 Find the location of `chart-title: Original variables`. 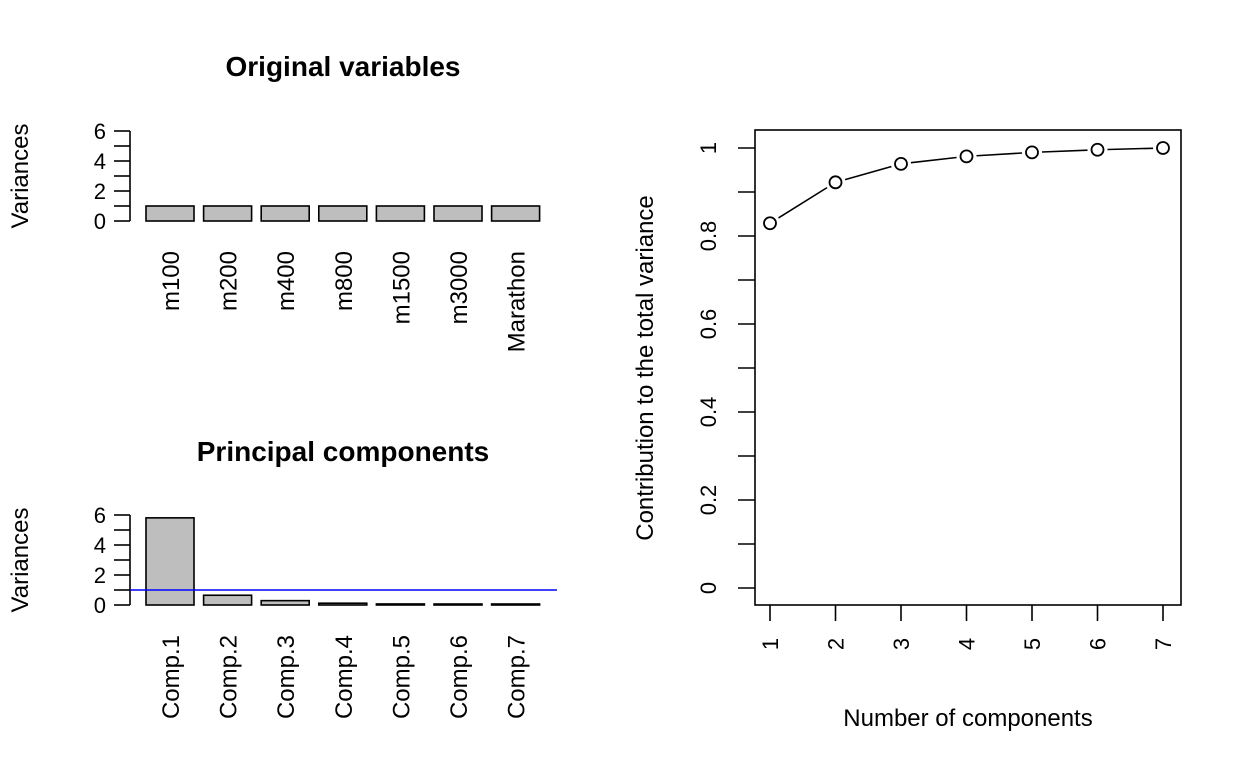

chart-title: Original variables is located at coordinates (343, 66).